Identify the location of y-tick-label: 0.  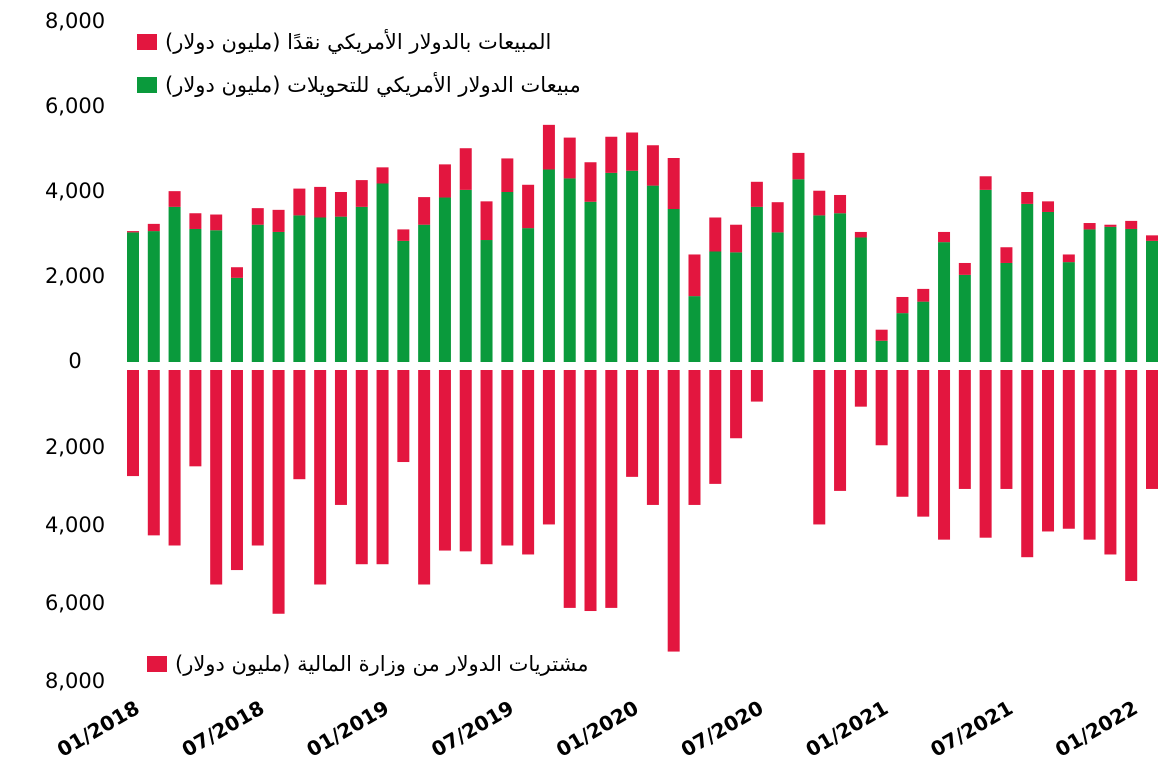
(74, 361).